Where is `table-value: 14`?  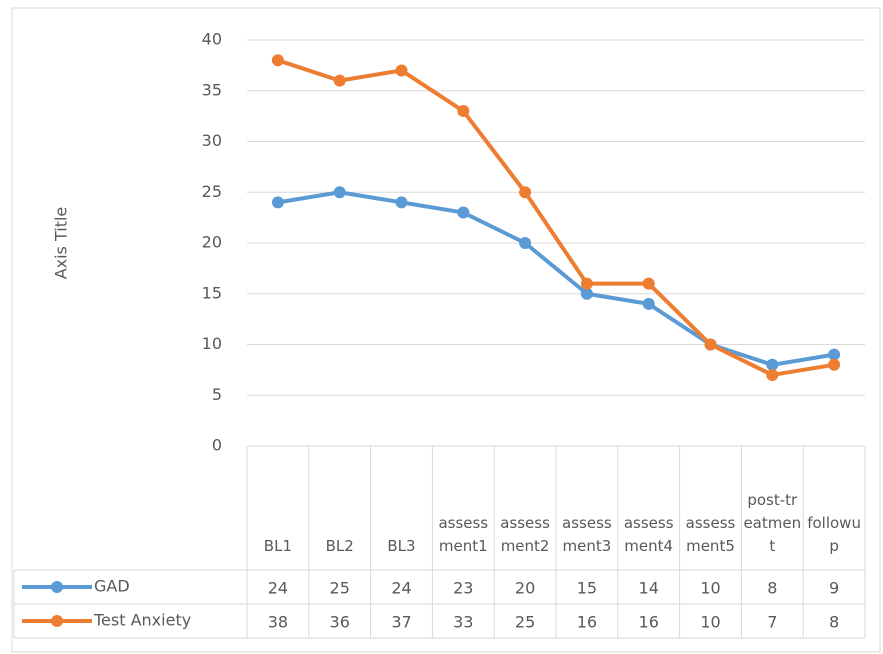 table-value: 14 is located at coordinates (649, 588).